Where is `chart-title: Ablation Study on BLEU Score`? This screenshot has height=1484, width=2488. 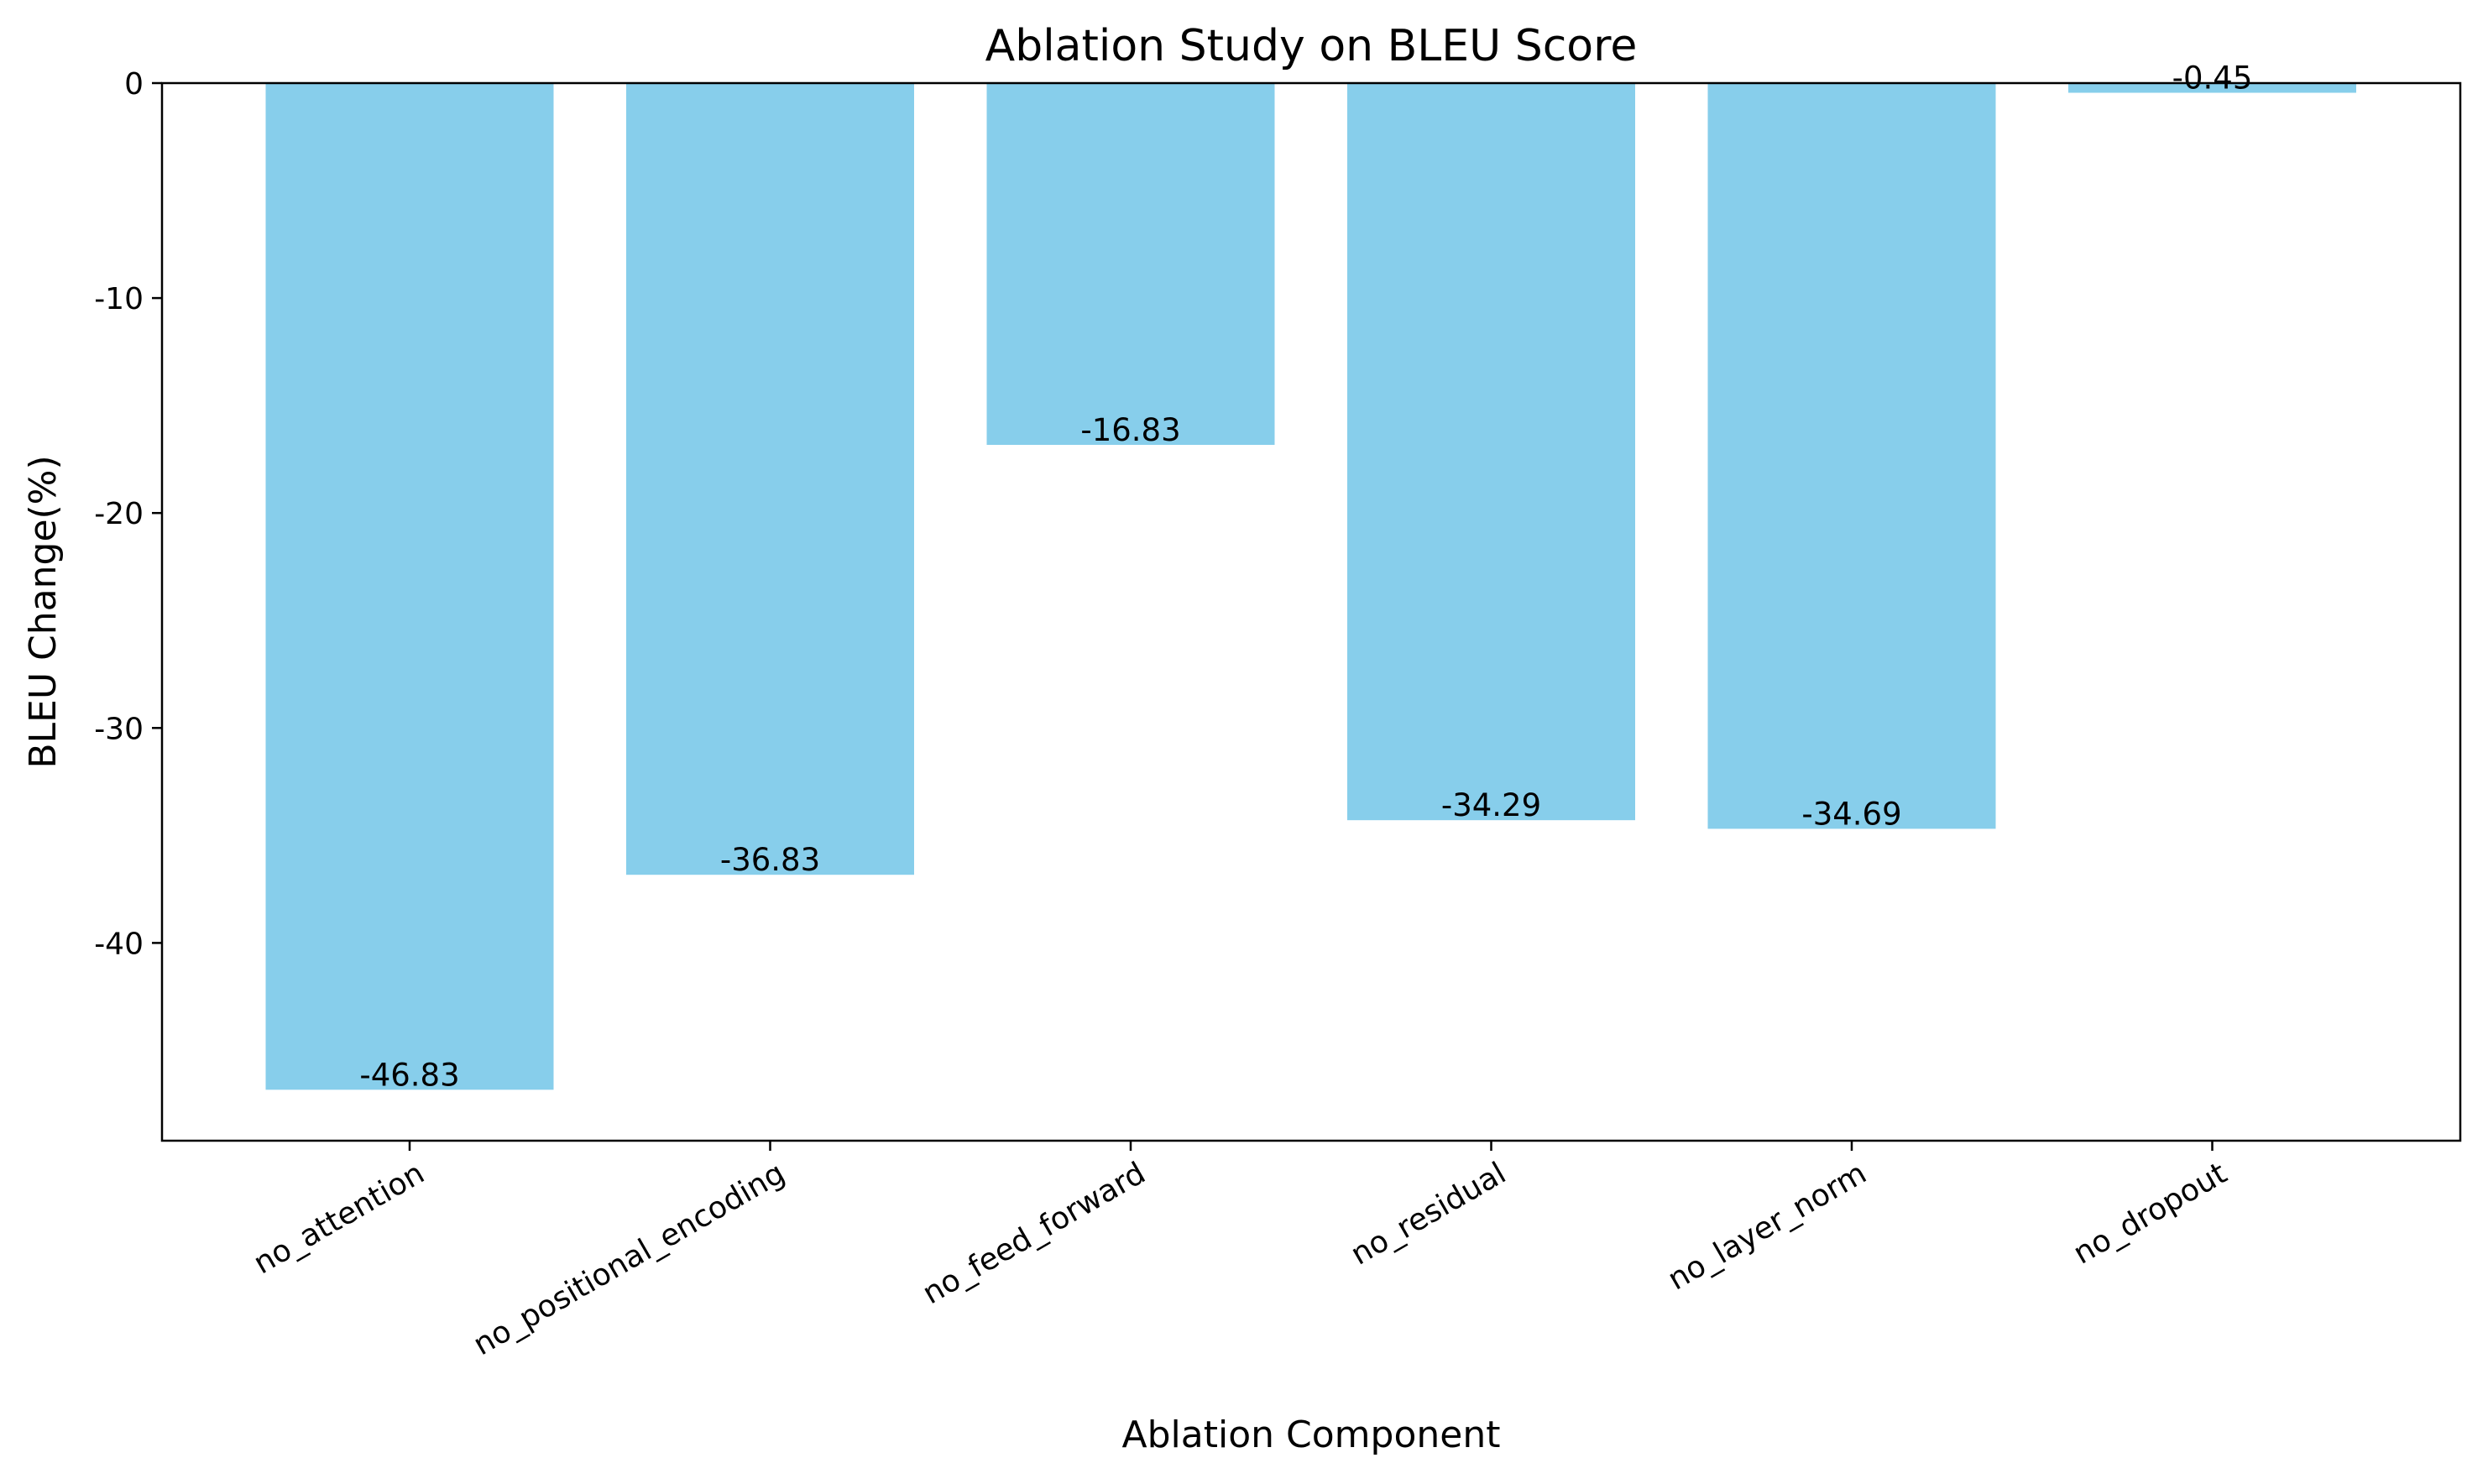
chart-title: Ablation Study on BLEU Score is located at coordinates (1311, 46).